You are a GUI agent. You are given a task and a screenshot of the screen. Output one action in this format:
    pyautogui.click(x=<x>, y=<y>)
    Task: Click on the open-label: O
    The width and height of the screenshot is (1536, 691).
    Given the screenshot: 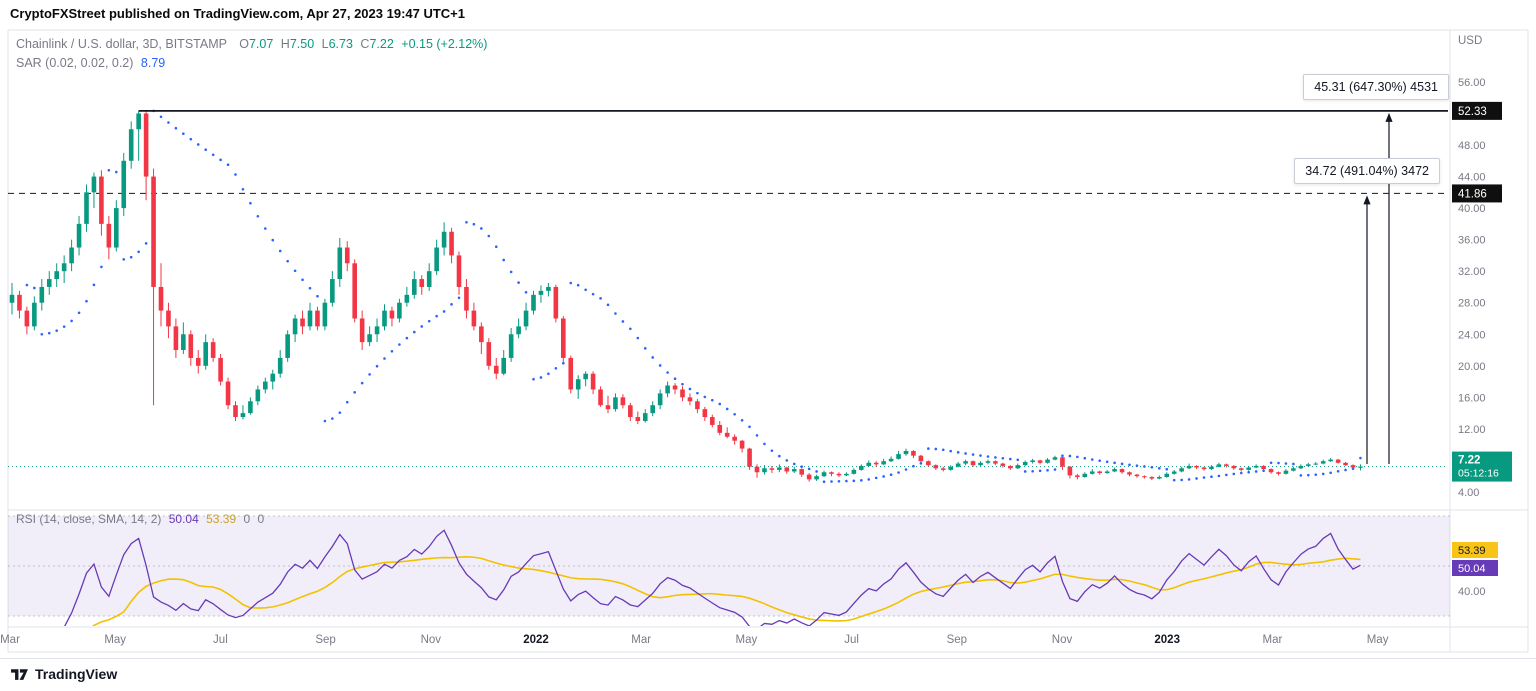 What is the action you would take?
    pyautogui.click(x=244, y=44)
    